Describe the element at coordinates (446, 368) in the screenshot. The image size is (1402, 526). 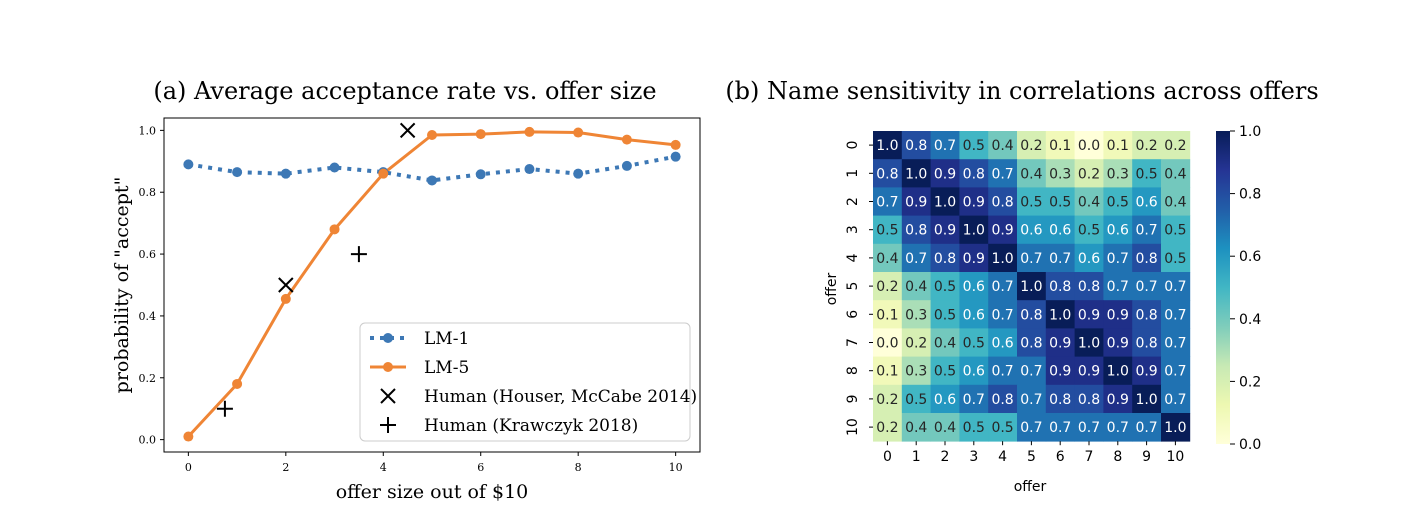
I see `legend-label: LM-5` at that location.